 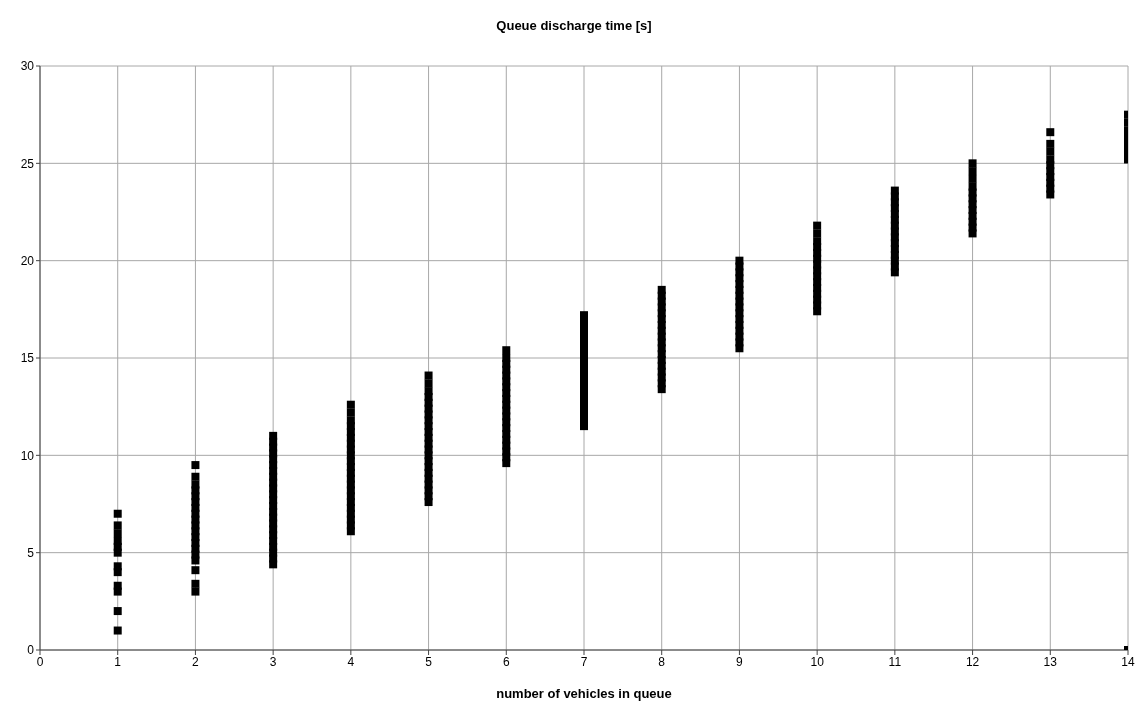 What do you see at coordinates (273, 661) in the screenshot?
I see `x-tick-label: 3` at bounding box center [273, 661].